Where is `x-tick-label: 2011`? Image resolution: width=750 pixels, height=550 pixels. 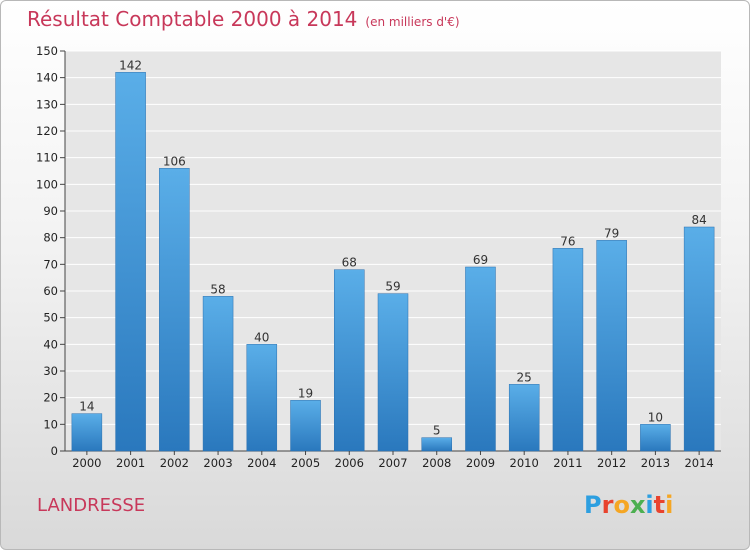 x-tick-label: 2011 is located at coordinates (567, 463).